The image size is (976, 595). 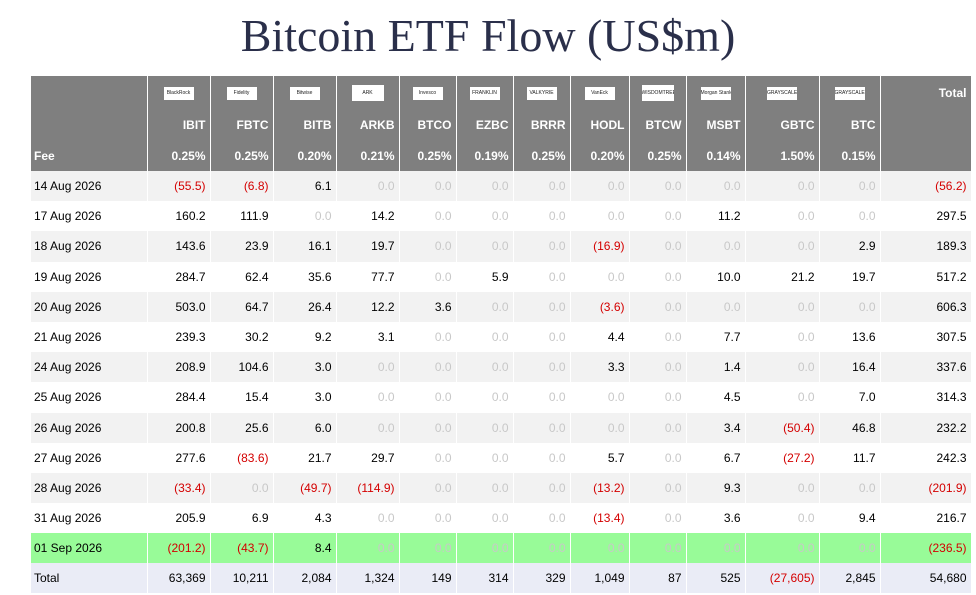 I want to click on row-total: (236.5), so click(x=926, y=548).